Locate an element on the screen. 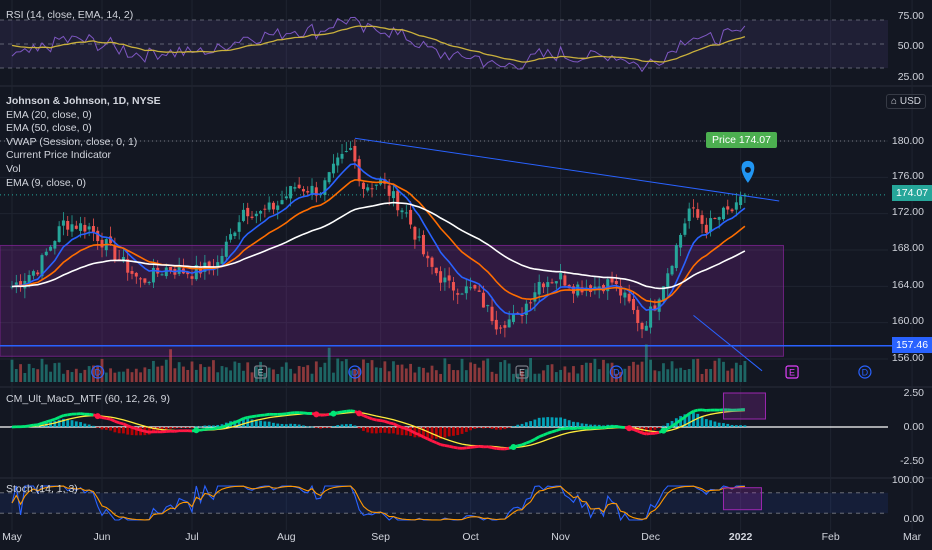 The width and height of the screenshot is (932, 550). price-tag: Price 174.07 is located at coordinates (741, 140).